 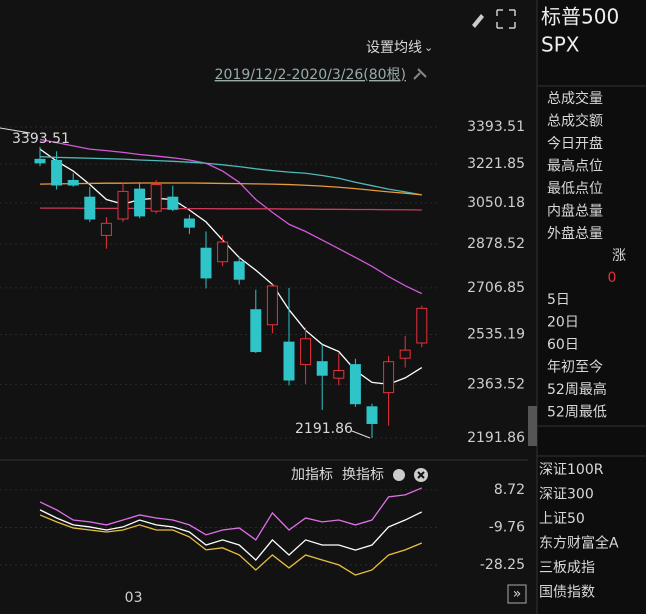 I want to click on y-tick-label: -28.25, so click(x=502, y=565).